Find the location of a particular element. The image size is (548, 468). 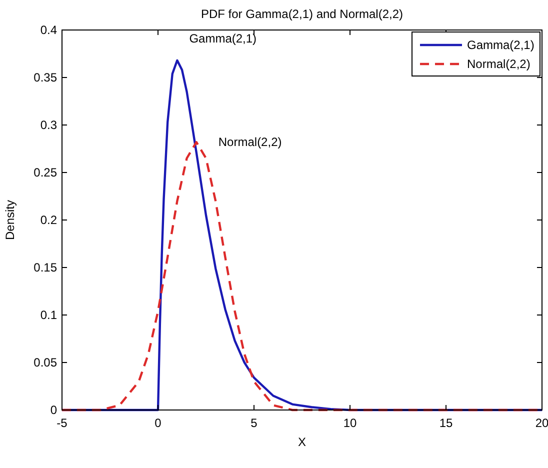

annotation: Gamma(2,1) is located at coordinates (223, 38).